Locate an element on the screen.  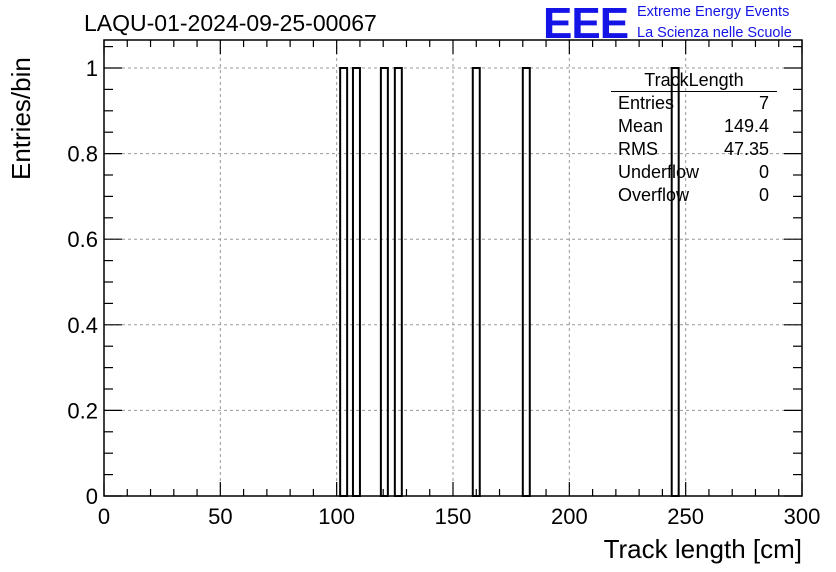
stats-value: 7 is located at coordinates (763, 103).